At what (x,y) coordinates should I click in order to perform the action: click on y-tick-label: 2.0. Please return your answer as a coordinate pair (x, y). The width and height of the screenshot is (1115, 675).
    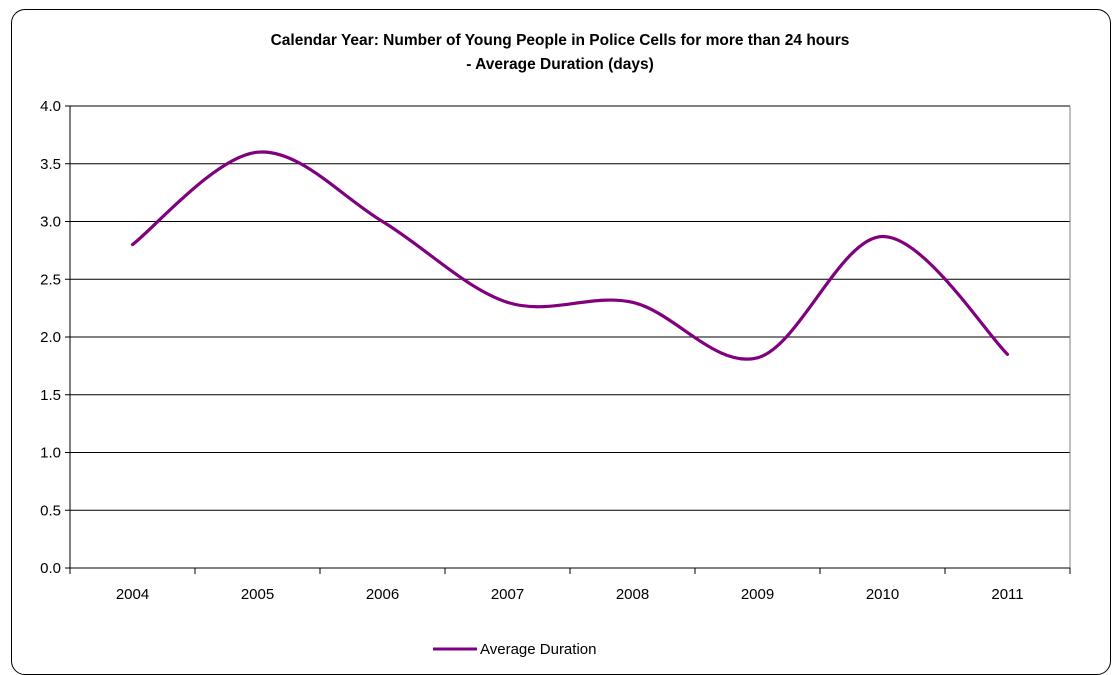
    Looking at the image, I should click on (50, 337).